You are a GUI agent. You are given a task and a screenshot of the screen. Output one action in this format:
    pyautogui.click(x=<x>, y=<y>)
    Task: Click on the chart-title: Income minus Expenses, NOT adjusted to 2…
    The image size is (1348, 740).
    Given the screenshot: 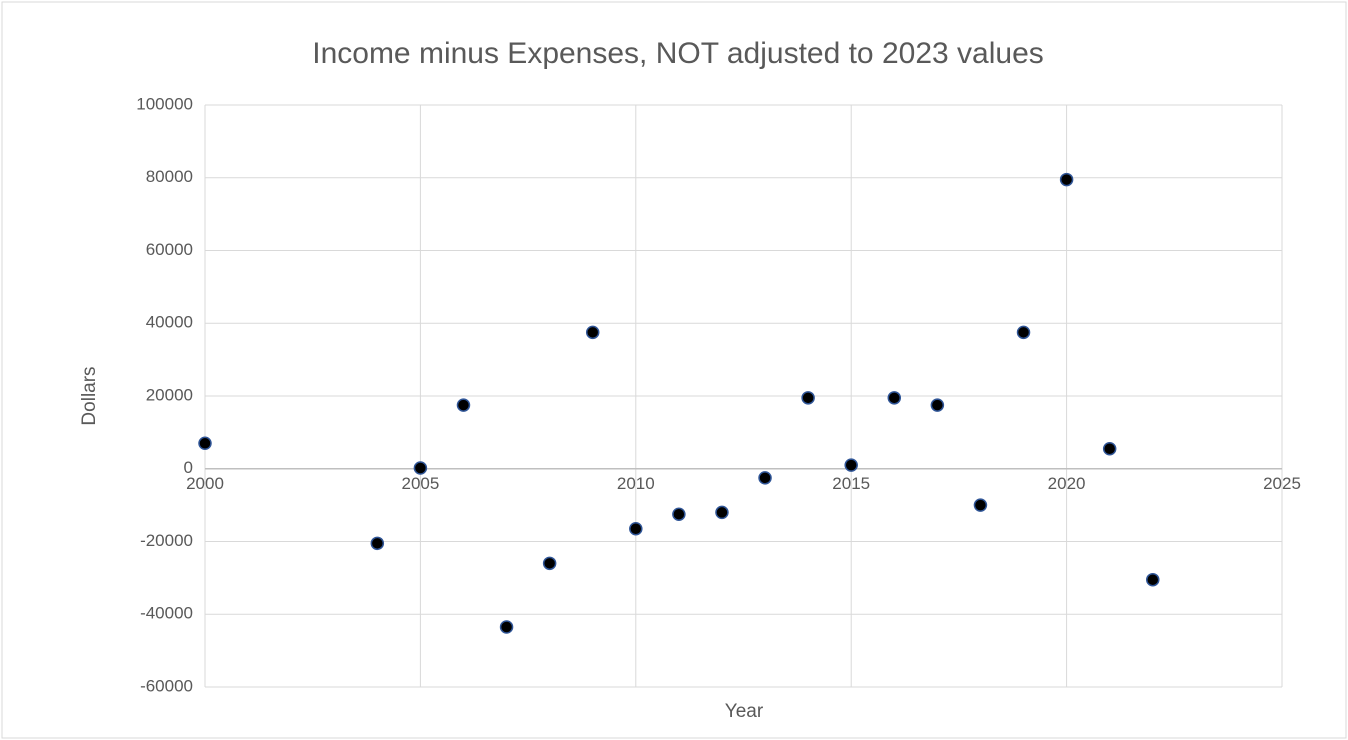 What is the action you would take?
    pyautogui.click(x=678, y=53)
    